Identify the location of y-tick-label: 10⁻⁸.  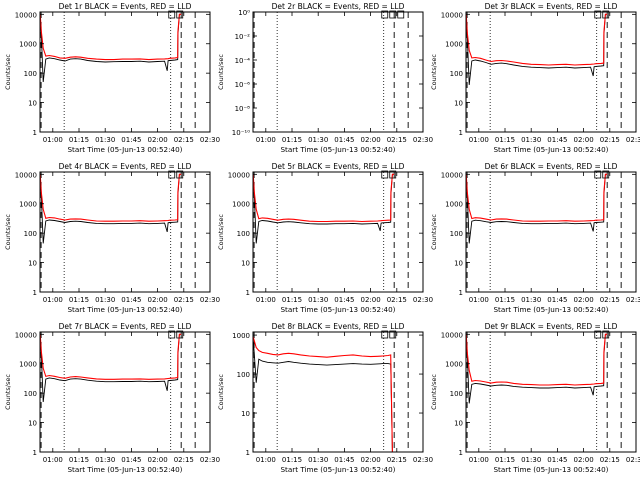
(243, 109).